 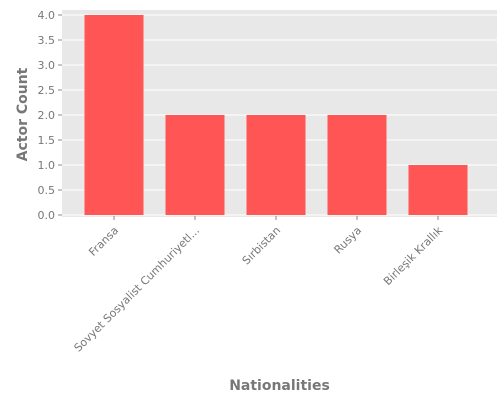 I want to click on y-tick-label: 1.0, so click(x=47, y=165).